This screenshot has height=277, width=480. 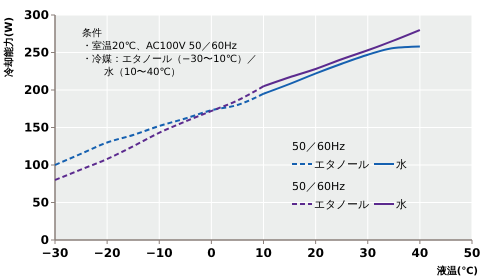 I want to click on x-tick-label: 40, so click(x=420, y=253).